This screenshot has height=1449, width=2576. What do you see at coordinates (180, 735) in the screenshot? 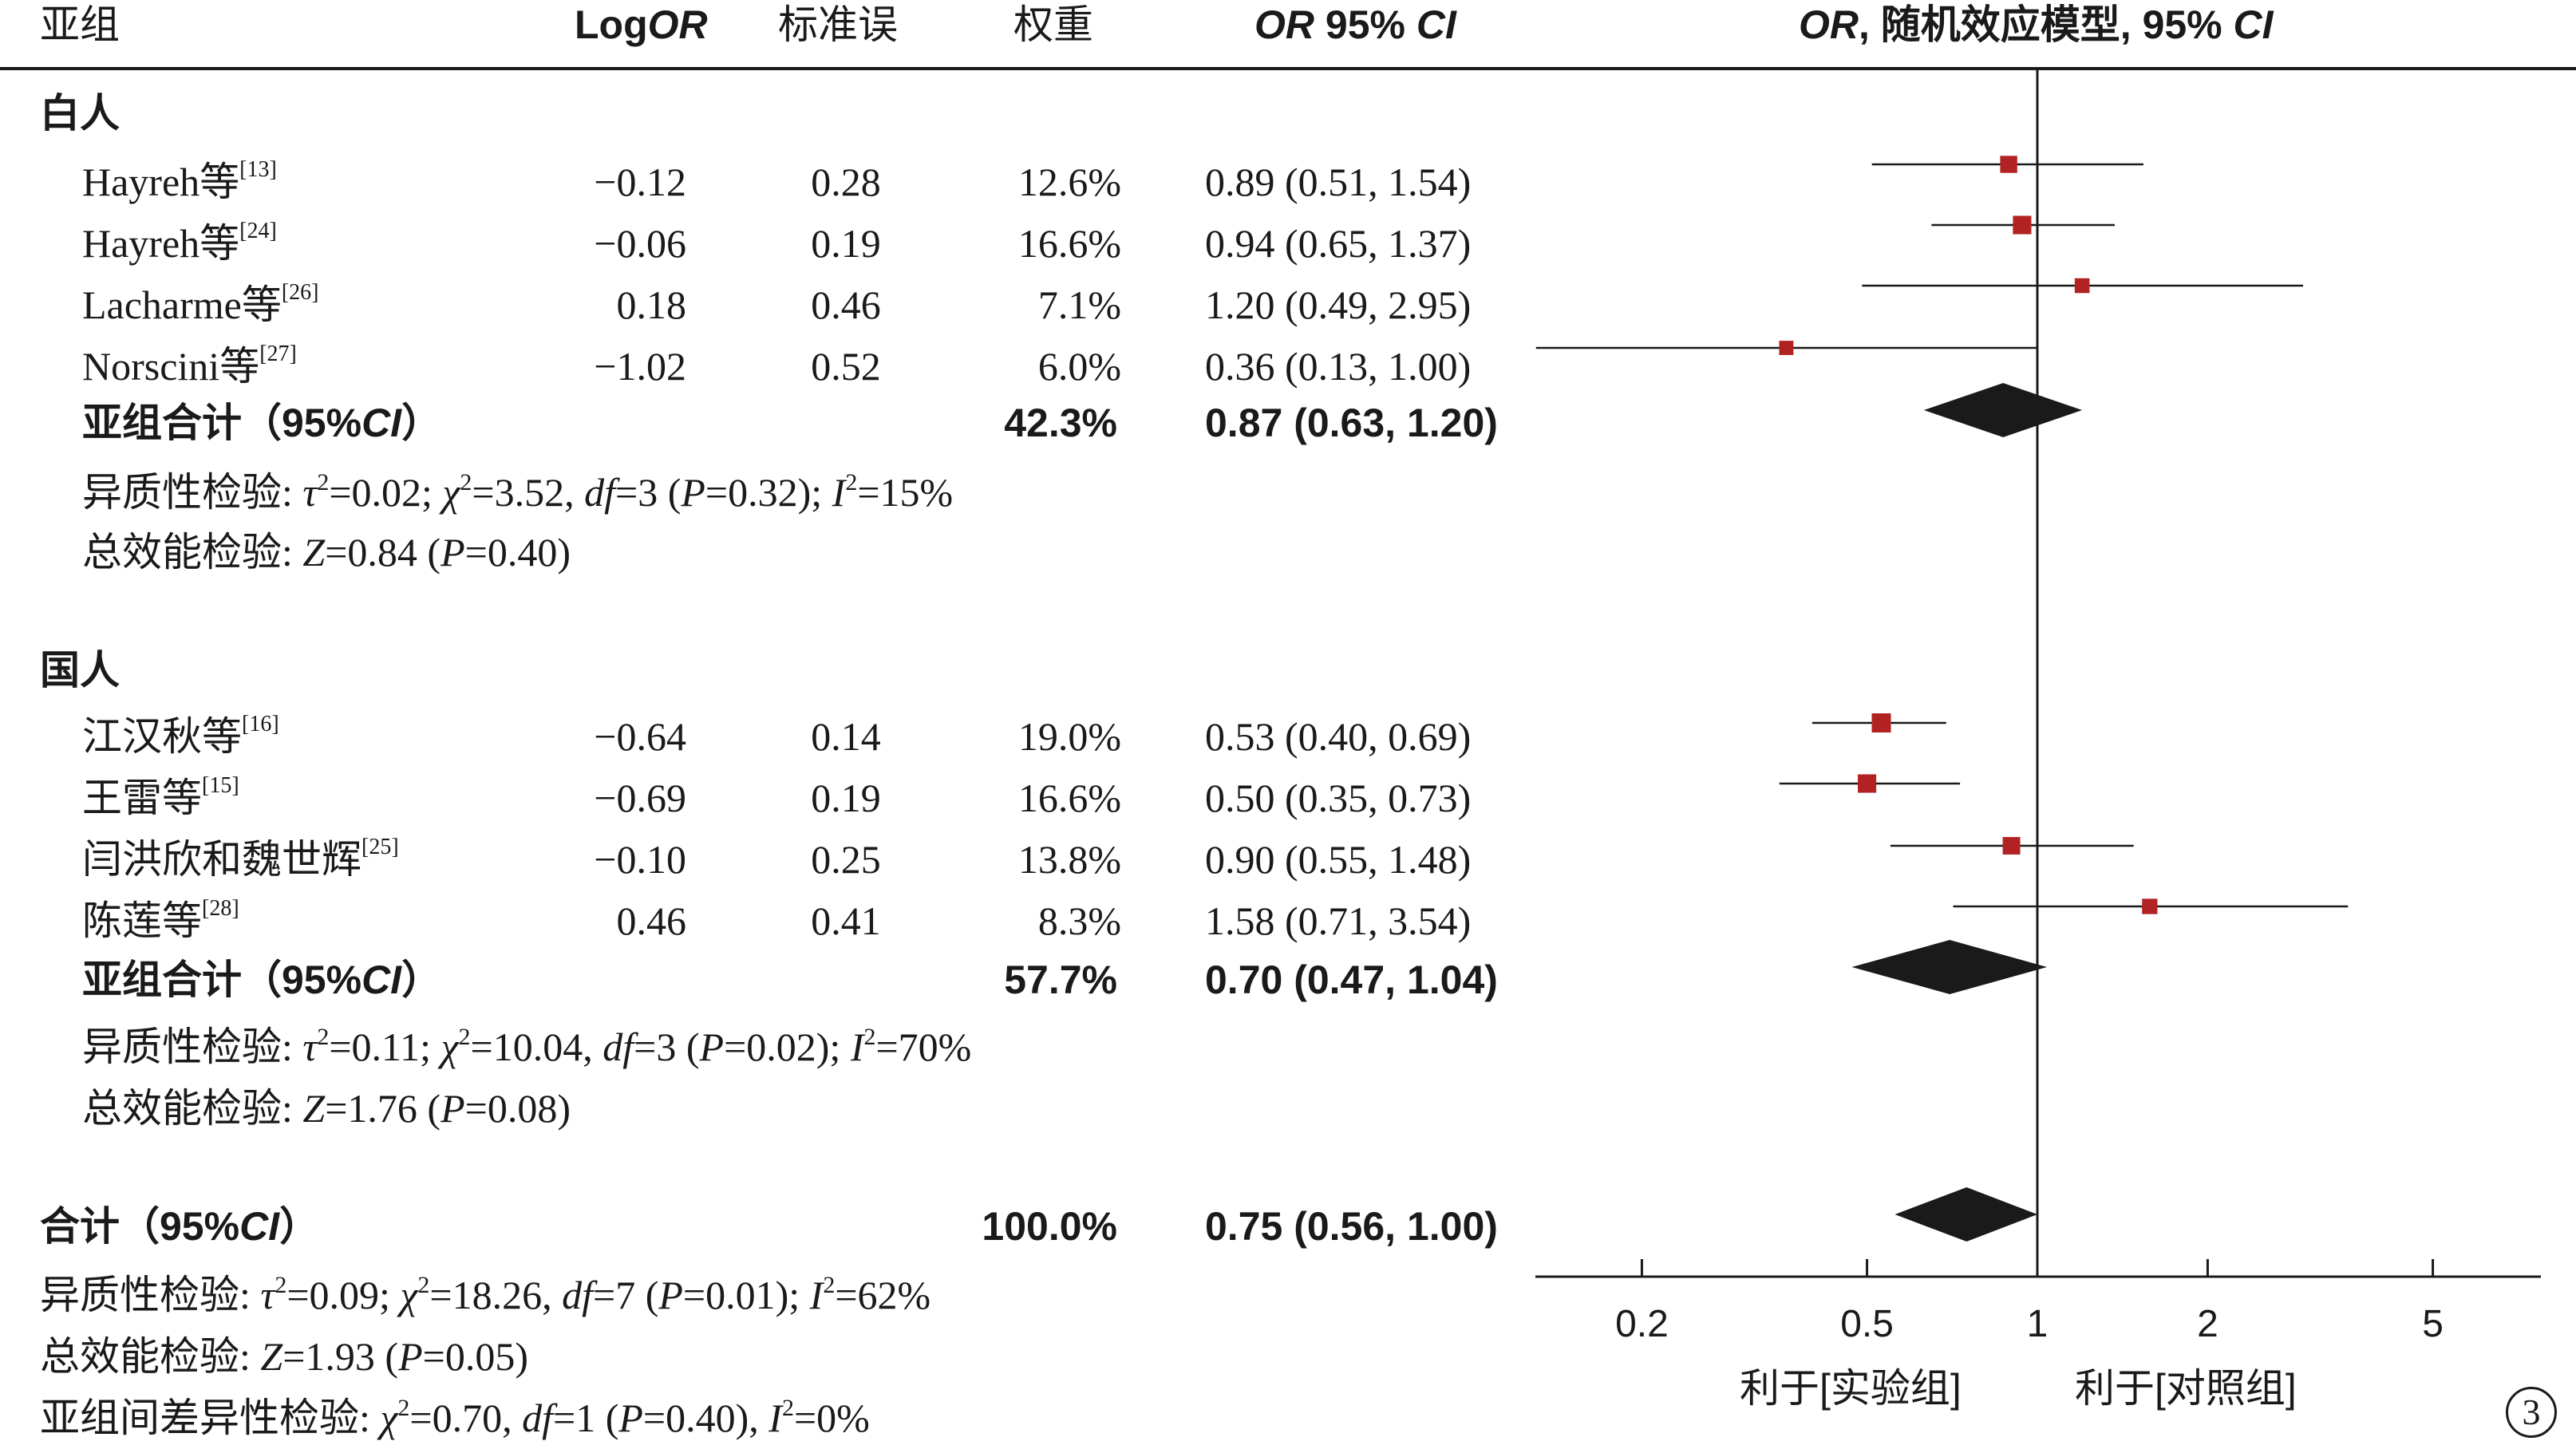
I see `study-name: 江汉秋等[16]` at bounding box center [180, 735].